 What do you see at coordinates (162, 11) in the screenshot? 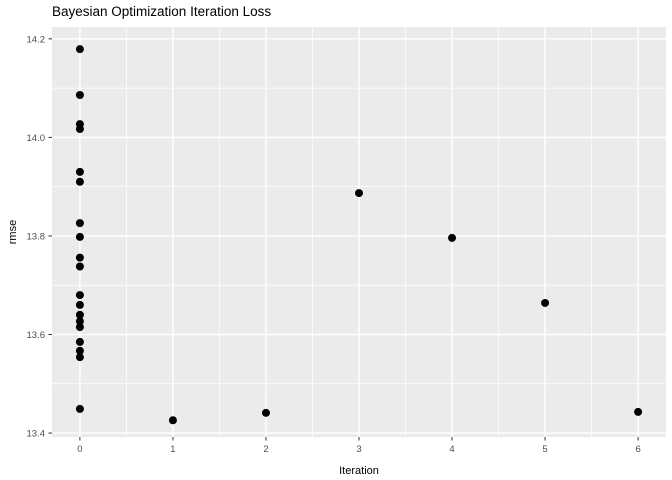
I see `chart-title: Bayesian Optimization Iteration Loss` at bounding box center [162, 11].